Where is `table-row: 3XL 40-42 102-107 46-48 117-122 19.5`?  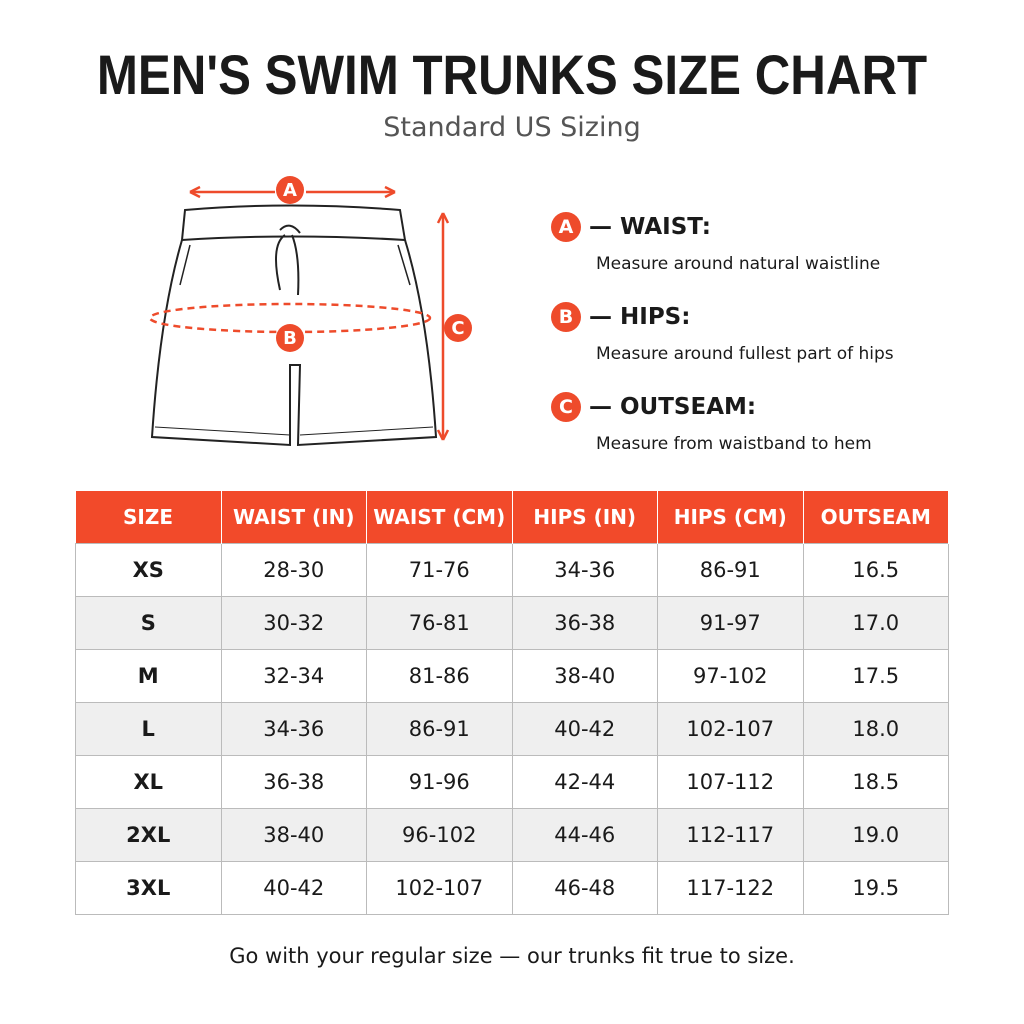 table-row: 3XL 40-42 102-107 46-48 117-122 19.5 is located at coordinates (512, 888).